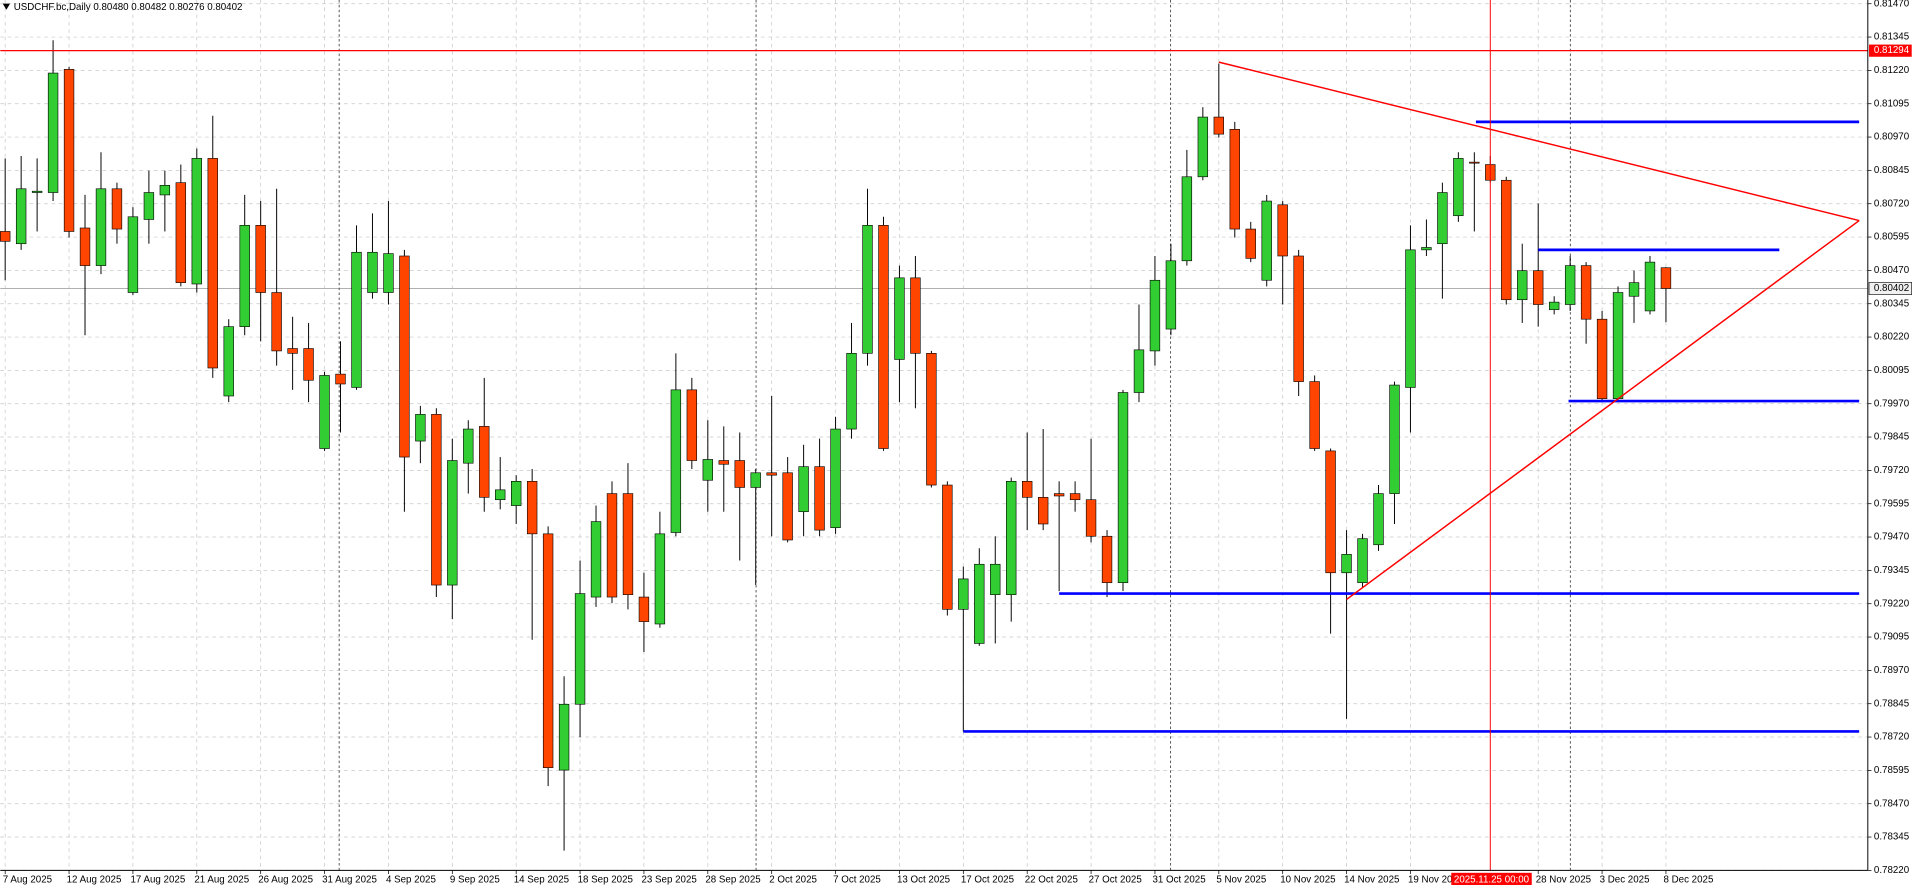  Describe the element at coordinates (1116, 880) in the screenshot. I see `x-tick-label: 27 Oct 2025` at that location.